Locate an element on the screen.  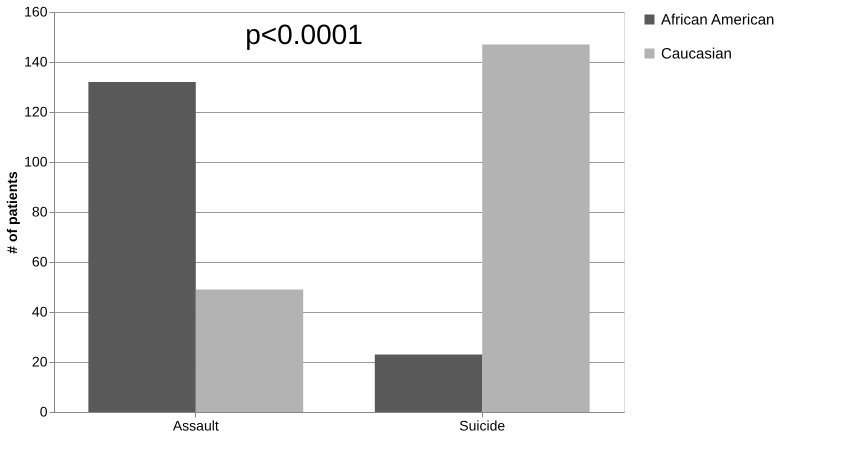
y-tick-label: 40 is located at coordinates (40, 312).